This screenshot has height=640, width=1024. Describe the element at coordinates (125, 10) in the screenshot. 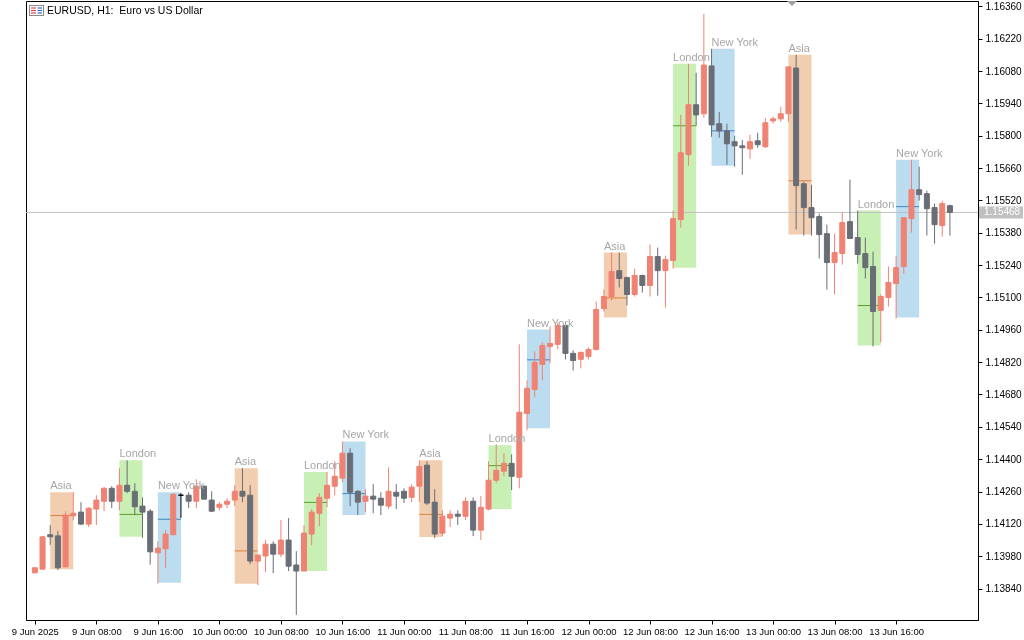

I see `chart-title: EURUSD, H1: Euro vs US Dollar` at that location.